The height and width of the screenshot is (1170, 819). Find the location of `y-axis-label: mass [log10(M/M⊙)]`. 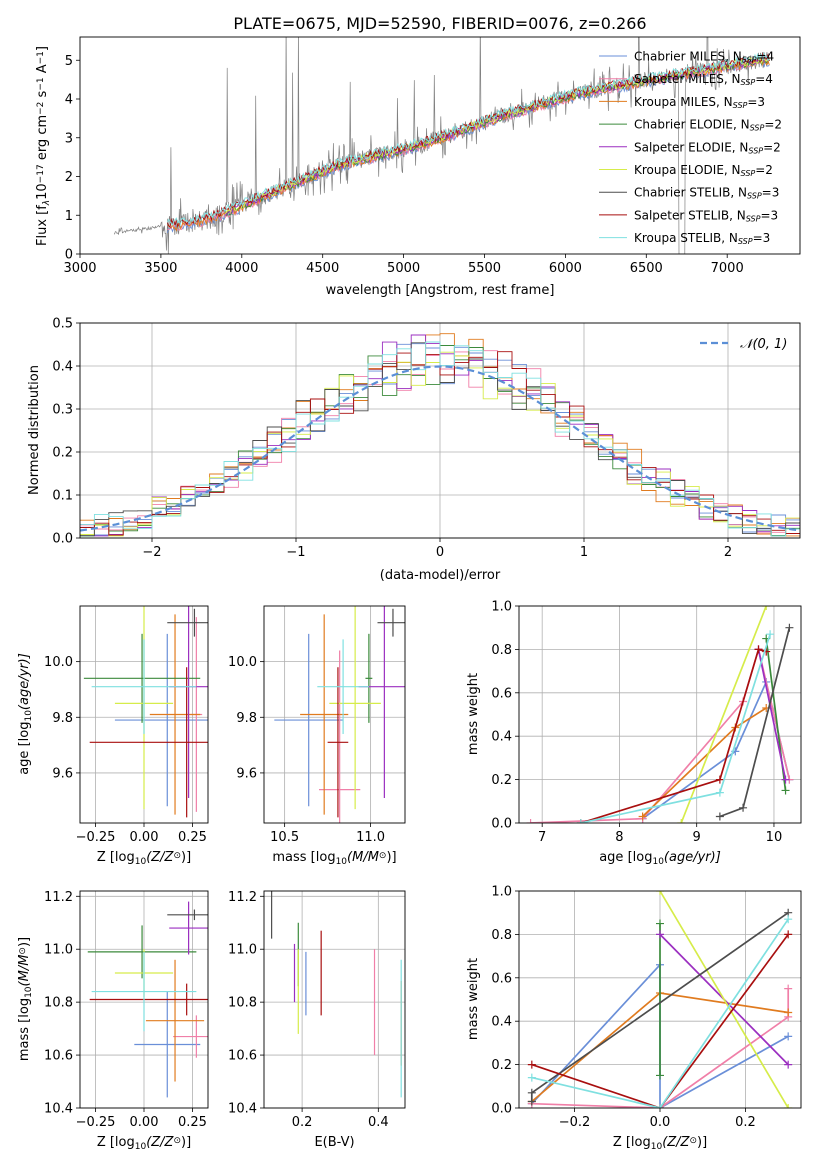

y-axis-label: mass [log10(M/M⊙)] is located at coordinates (25, 999).